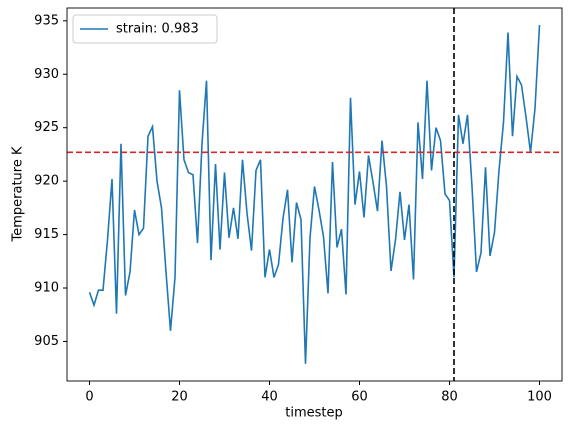 This screenshot has width=572, height=433. What do you see at coordinates (46, 341) in the screenshot?
I see `y-tick-label: 905` at bounding box center [46, 341].